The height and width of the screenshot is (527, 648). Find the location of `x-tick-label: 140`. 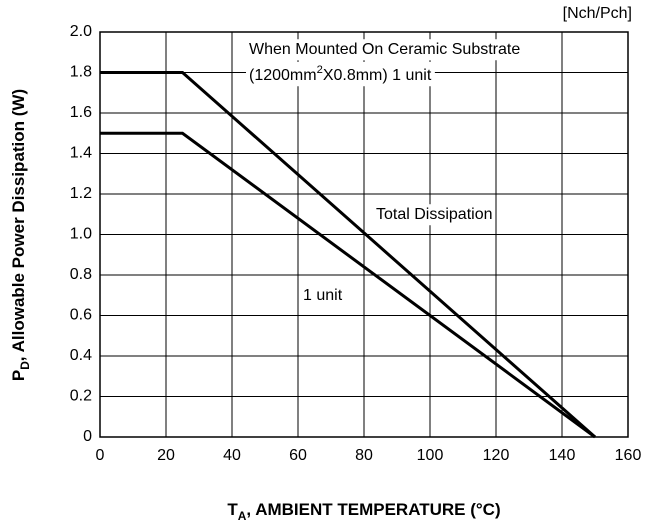

x-tick-label: 140 is located at coordinates (562, 455).